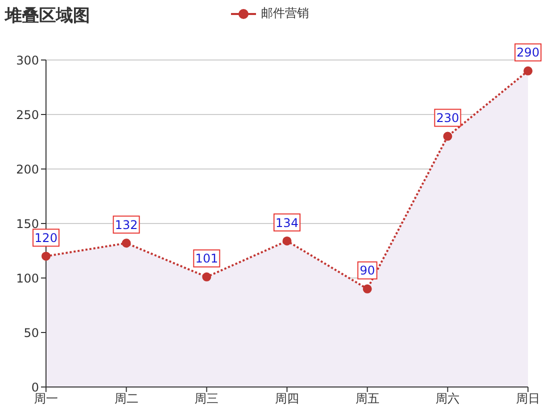 The width and height of the screenshot is (550, 420). What do you see at coordinates (287, 223) in the screenshot?
I see `data-label: 134` at bounding box center [287, 223].